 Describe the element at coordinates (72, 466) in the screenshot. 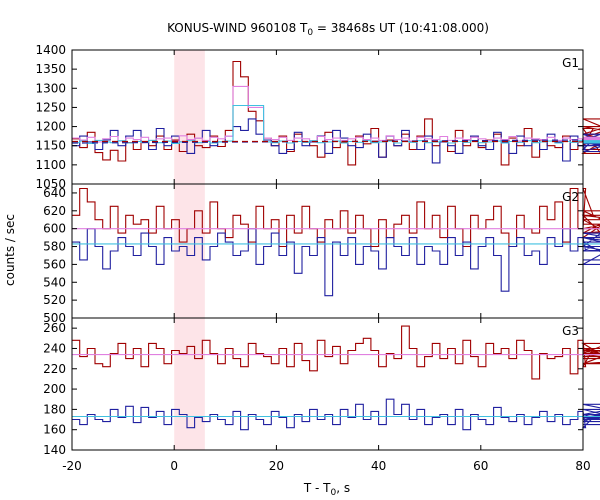

I see `x-tick-label: -20` at that location.